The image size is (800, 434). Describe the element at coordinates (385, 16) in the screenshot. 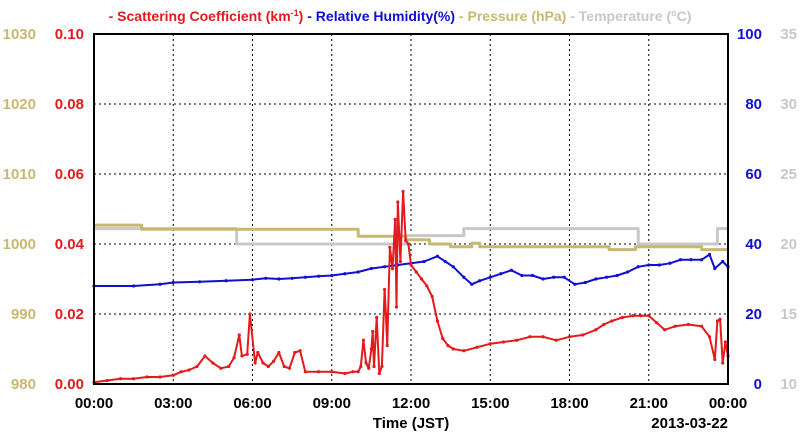

I see `legend-entry: Relative Humidity(%)` at that location.